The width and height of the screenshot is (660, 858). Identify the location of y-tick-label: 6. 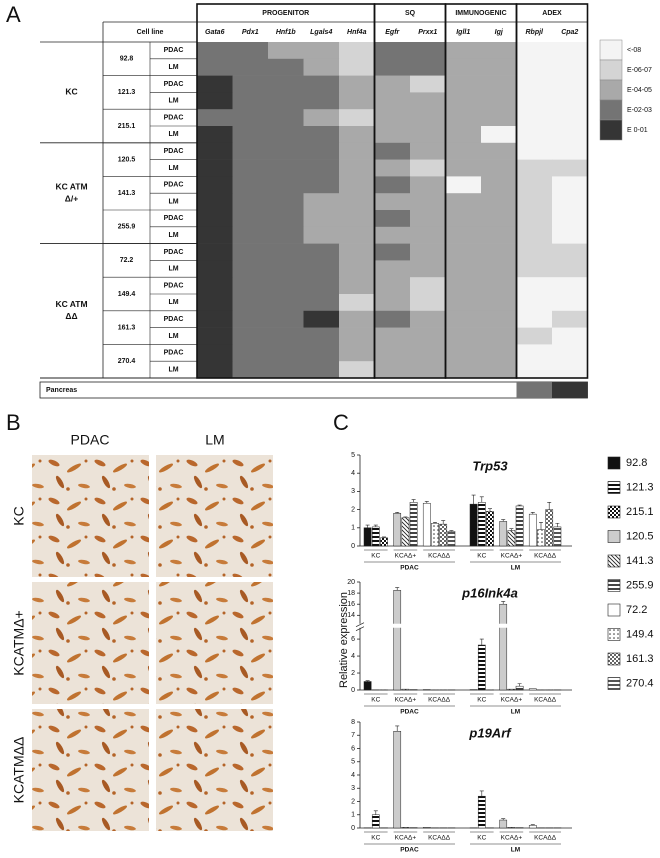
(353, 639).